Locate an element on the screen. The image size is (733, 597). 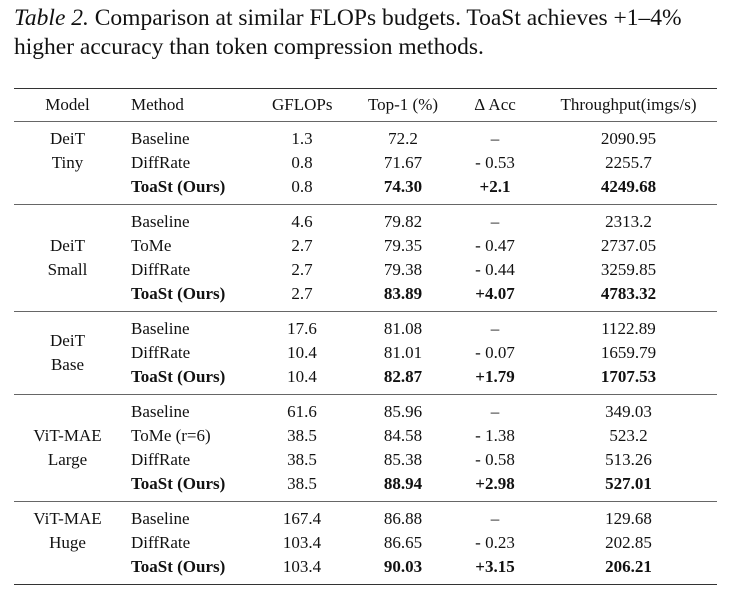
gflops-cell: 61.6 is located at coordinates (302, 411).